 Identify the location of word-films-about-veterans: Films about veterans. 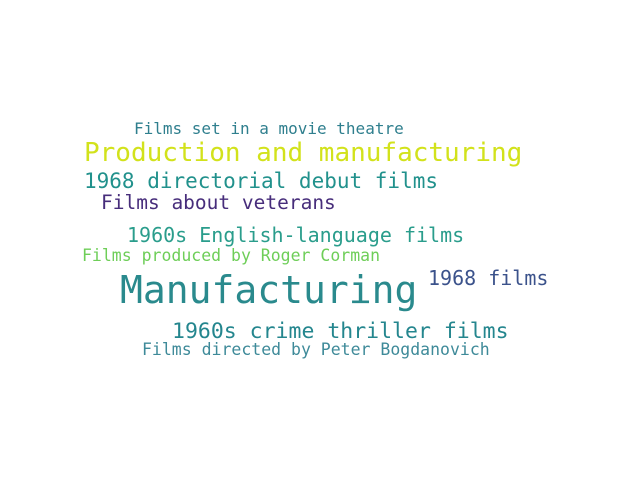
(218, 202).